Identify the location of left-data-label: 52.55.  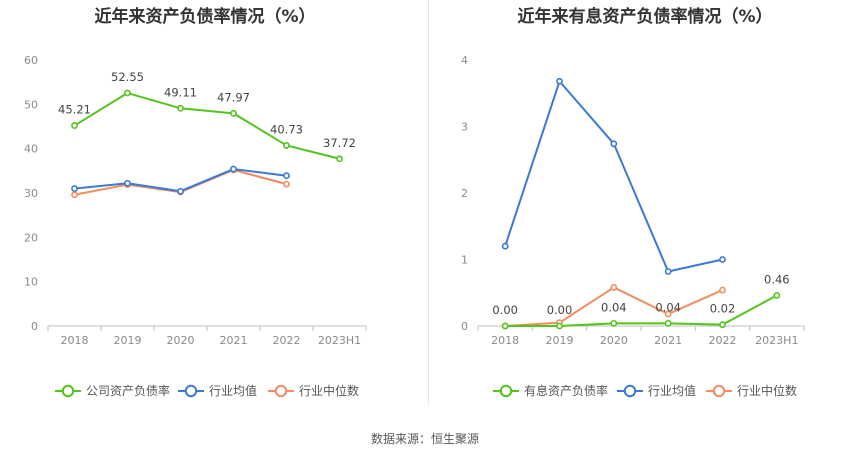
(127, 77).